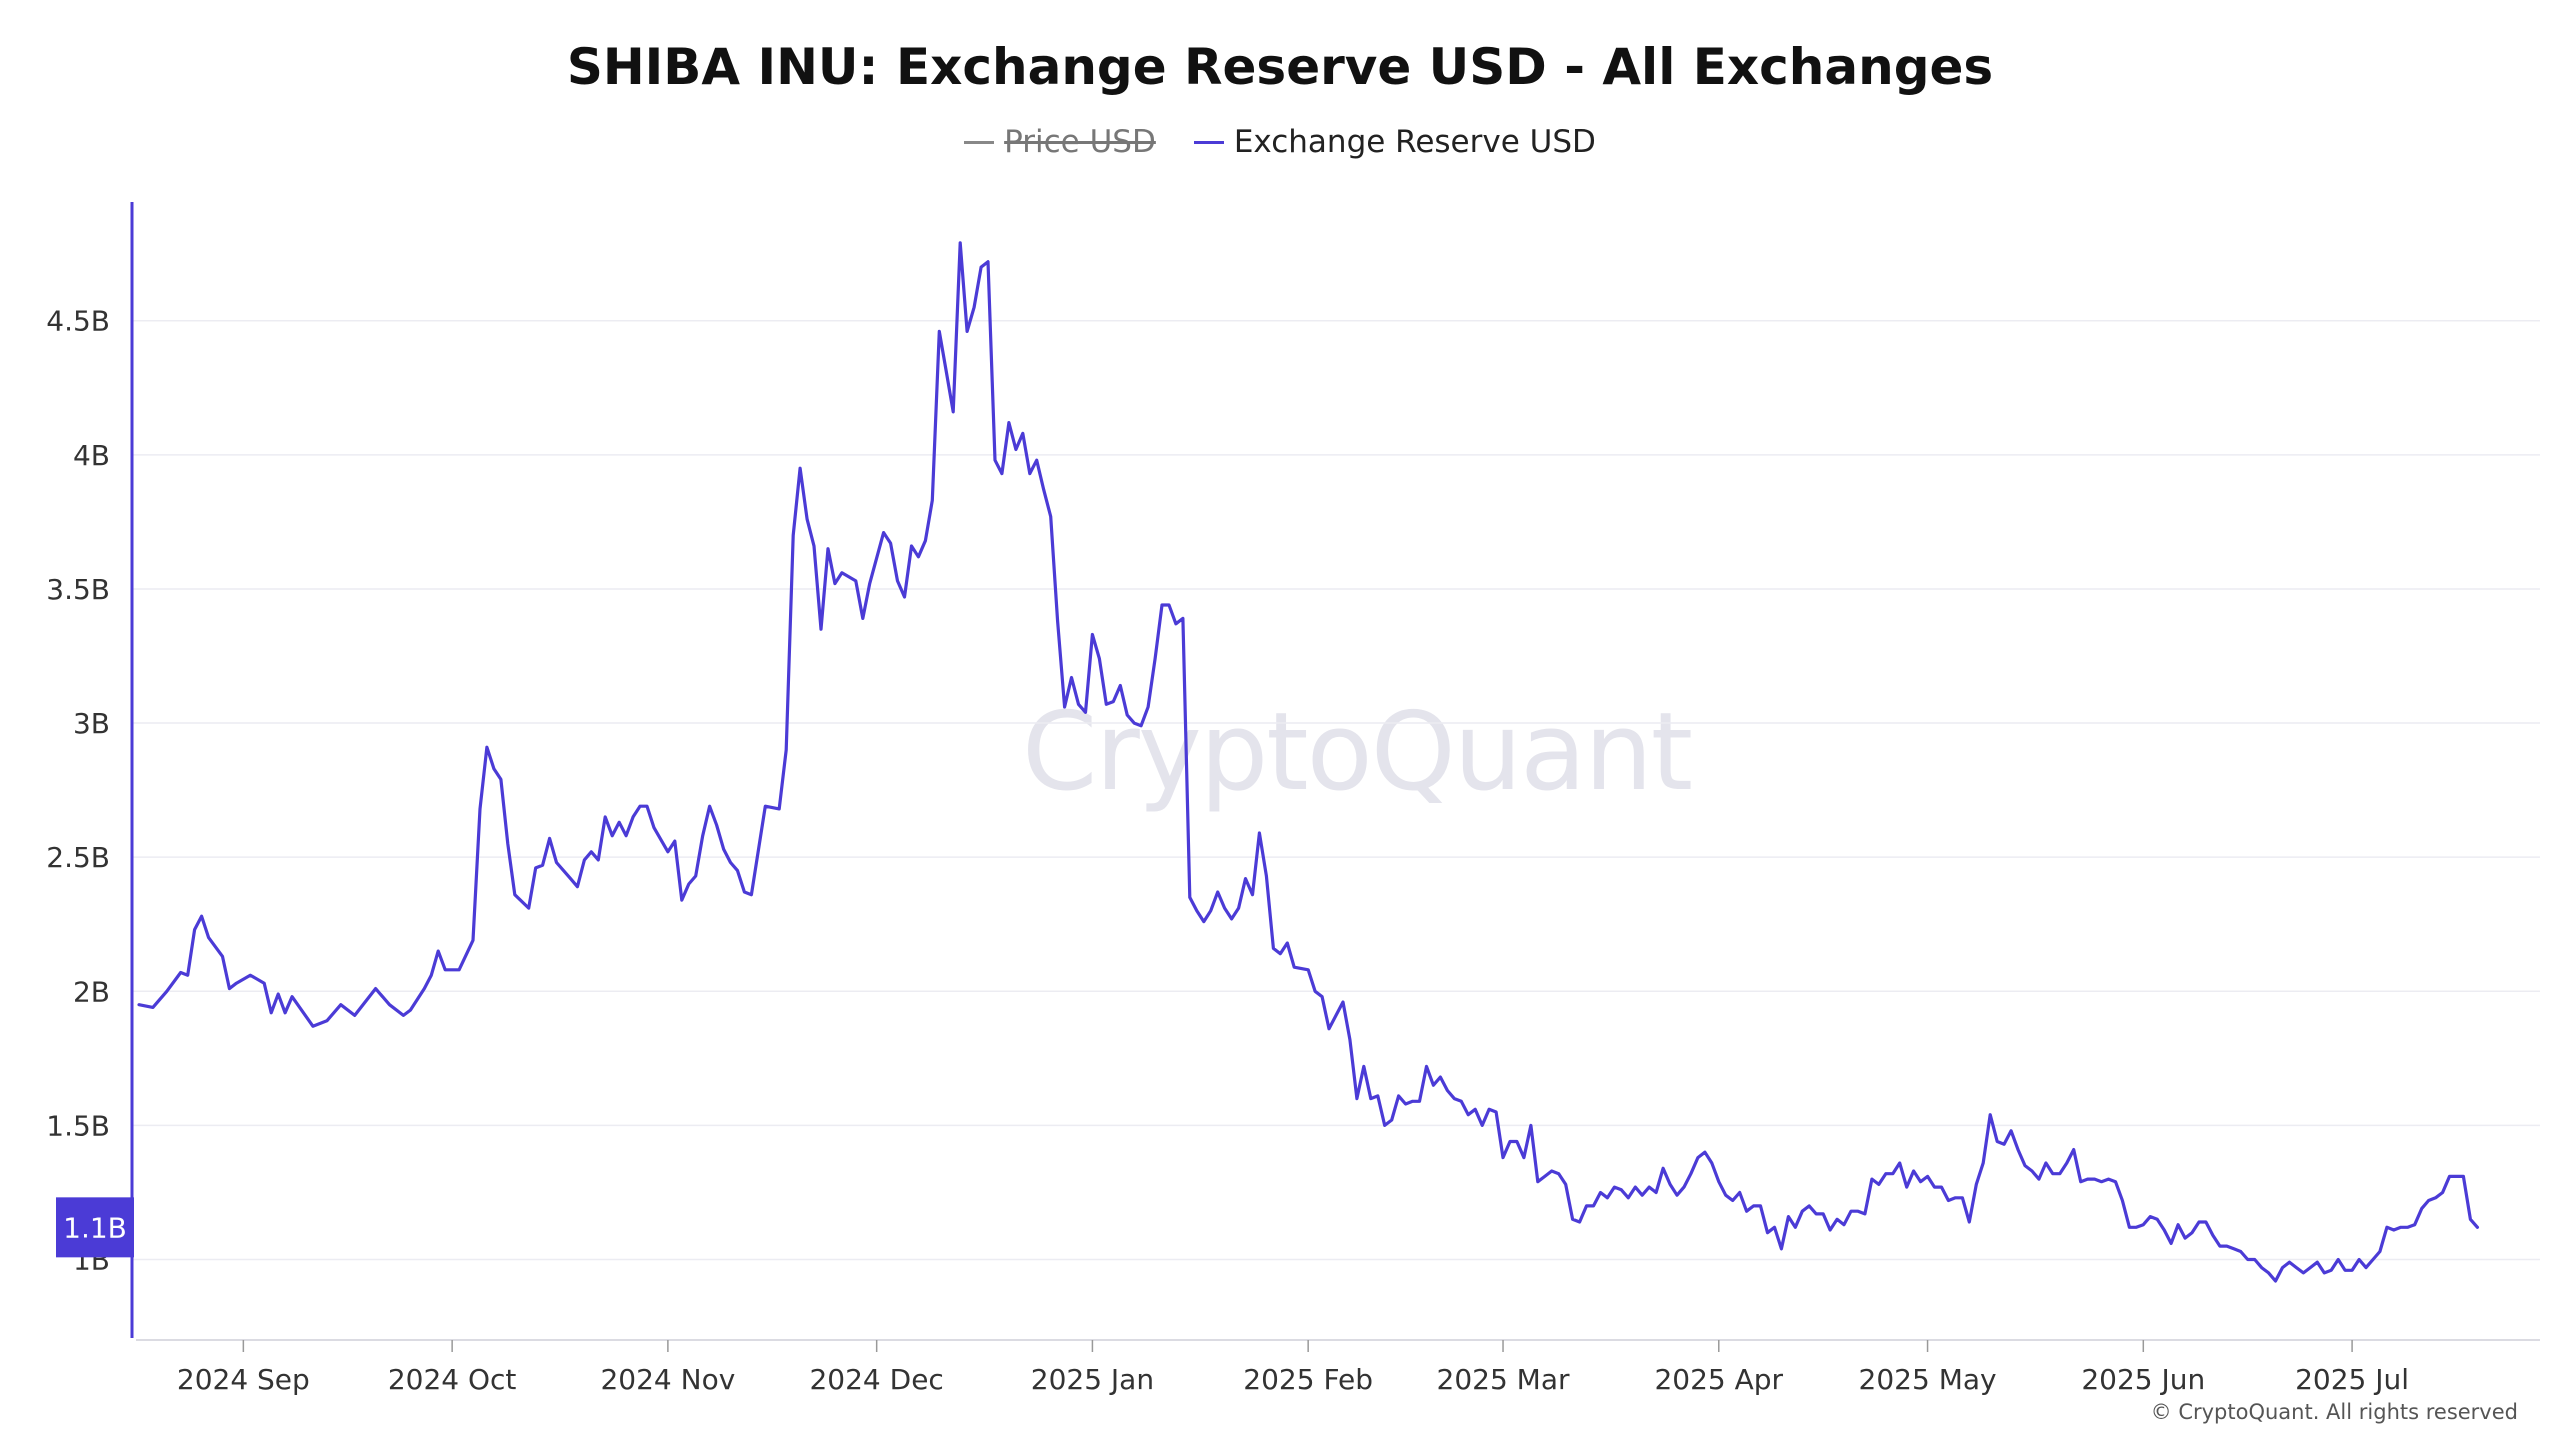 This screenshot has height=1440, width=2560. I want to click on y-tick-label: 2.5B, so click(78, 857).